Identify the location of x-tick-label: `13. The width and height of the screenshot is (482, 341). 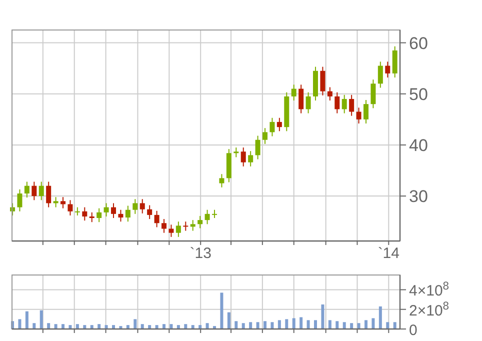
(201, 253).